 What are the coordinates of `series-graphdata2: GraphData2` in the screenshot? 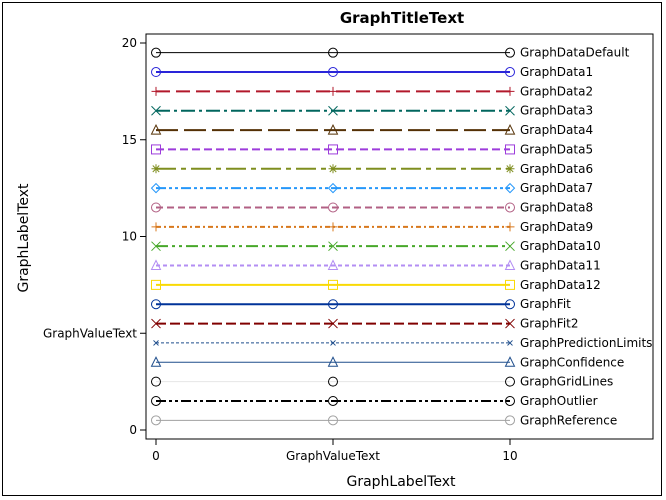 It's located at (372, 91).